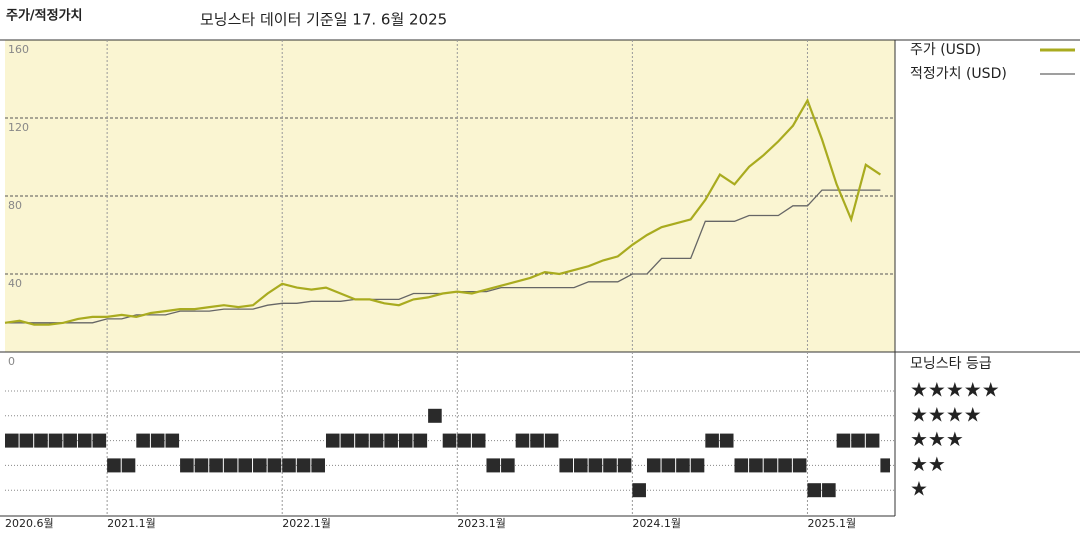 This screenshot has width=1080, height=544. I want to click on y-tick-label: 80, so click(15, 205).